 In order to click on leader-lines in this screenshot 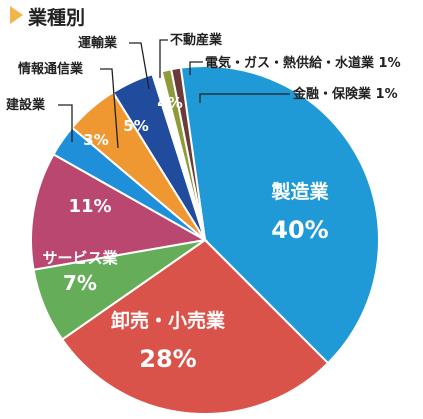, I will do `click(174, 94)`.